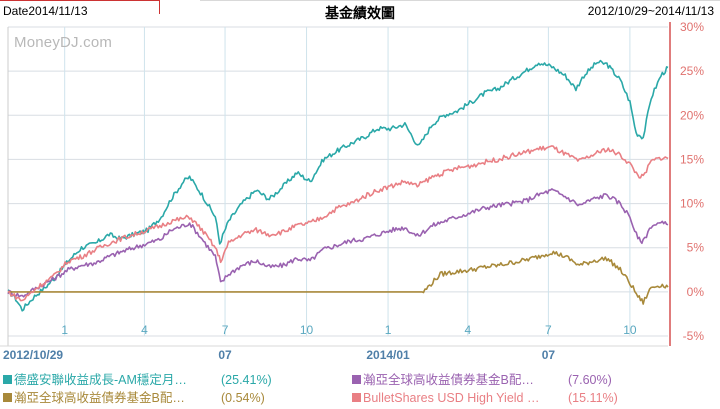 The image size is (720, 409). What do you see at coordinates (692, 27) in the screenshot?
I see `y-tick-label: 30%` at bounding box center [692, 27].